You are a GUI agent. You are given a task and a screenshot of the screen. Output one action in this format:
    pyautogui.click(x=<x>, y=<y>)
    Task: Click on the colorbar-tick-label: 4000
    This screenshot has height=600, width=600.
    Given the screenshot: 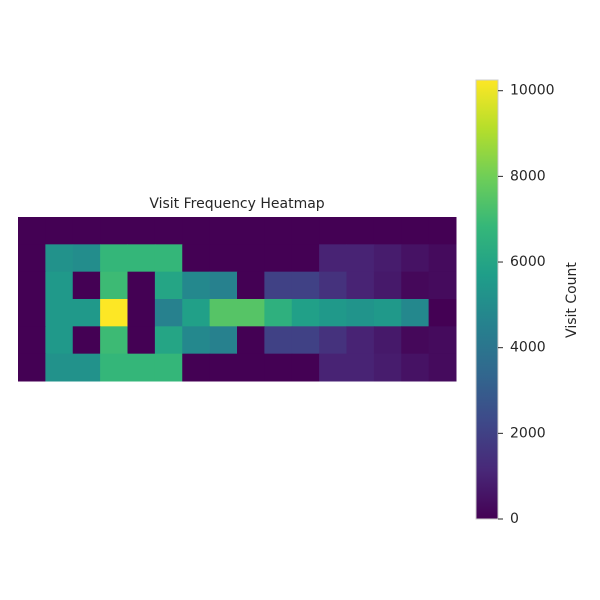 What is the action you would take?
    pyautogui.click(x=528, y=348)
    